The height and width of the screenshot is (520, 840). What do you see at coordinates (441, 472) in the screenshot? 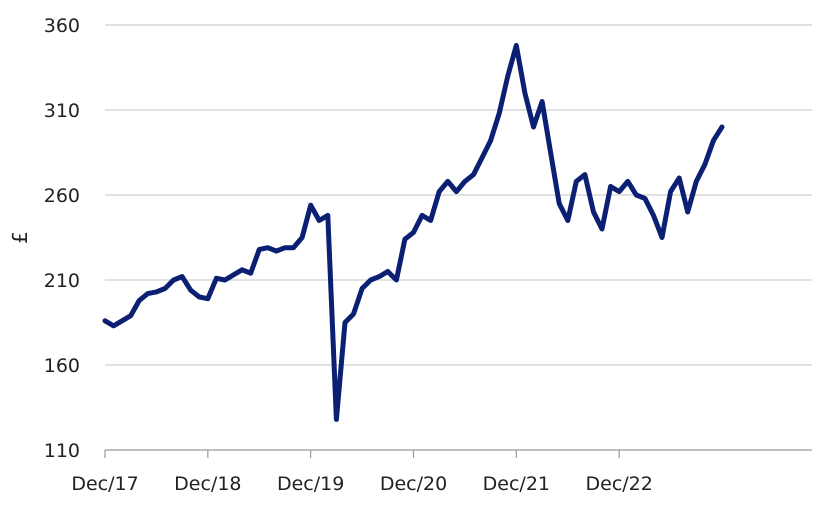
I see `x-axis: Dec/17 Dec/18 Dec/19 Dec/20 Dec/21 Dec/22` at bounding box center [441, 472].